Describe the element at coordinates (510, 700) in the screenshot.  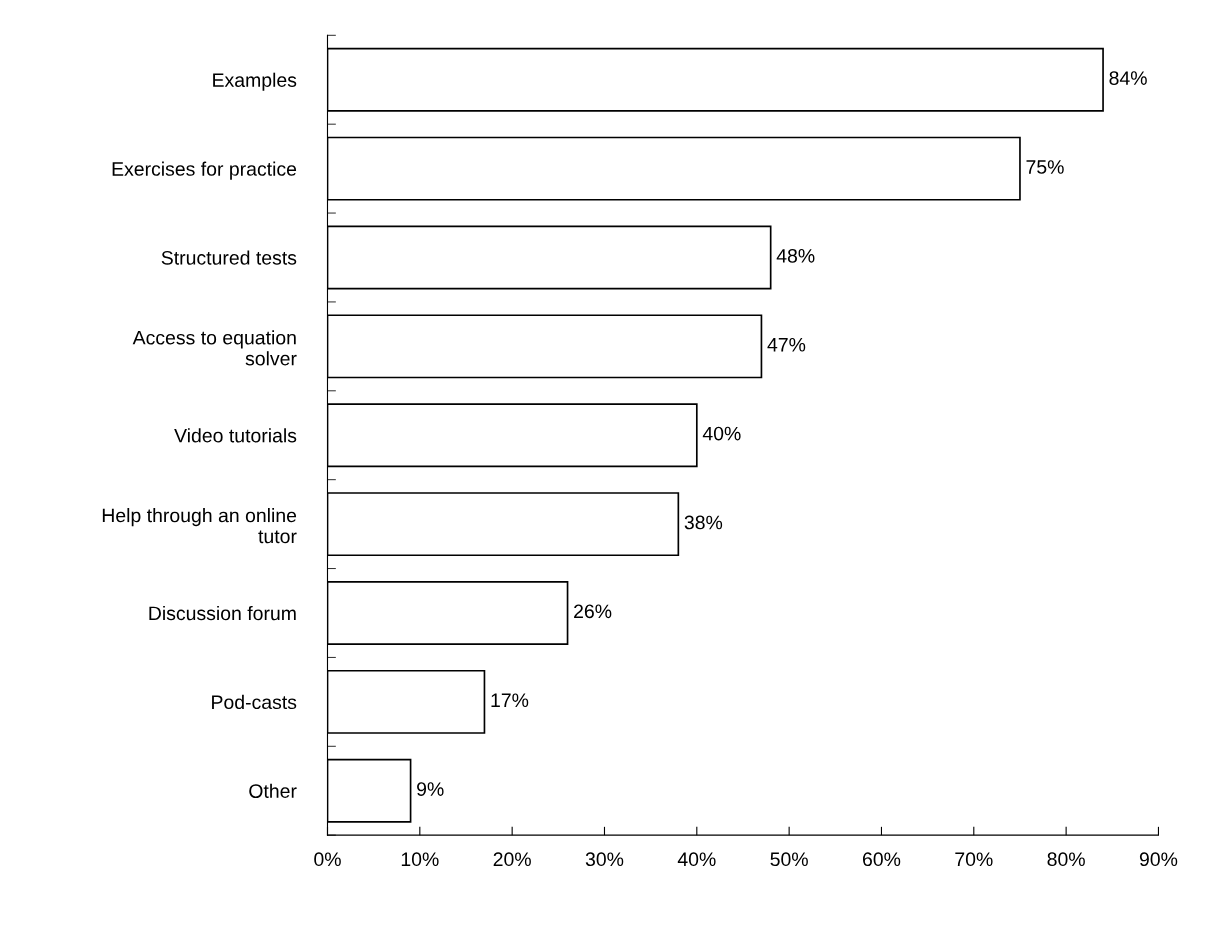
I see `data-label: 17%` at that location.